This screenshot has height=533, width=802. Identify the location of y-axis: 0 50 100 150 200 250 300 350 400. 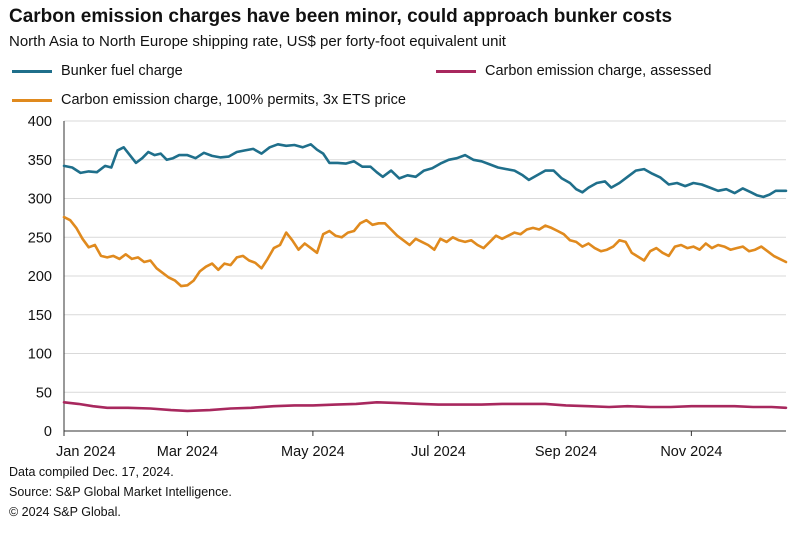
(46, 277).